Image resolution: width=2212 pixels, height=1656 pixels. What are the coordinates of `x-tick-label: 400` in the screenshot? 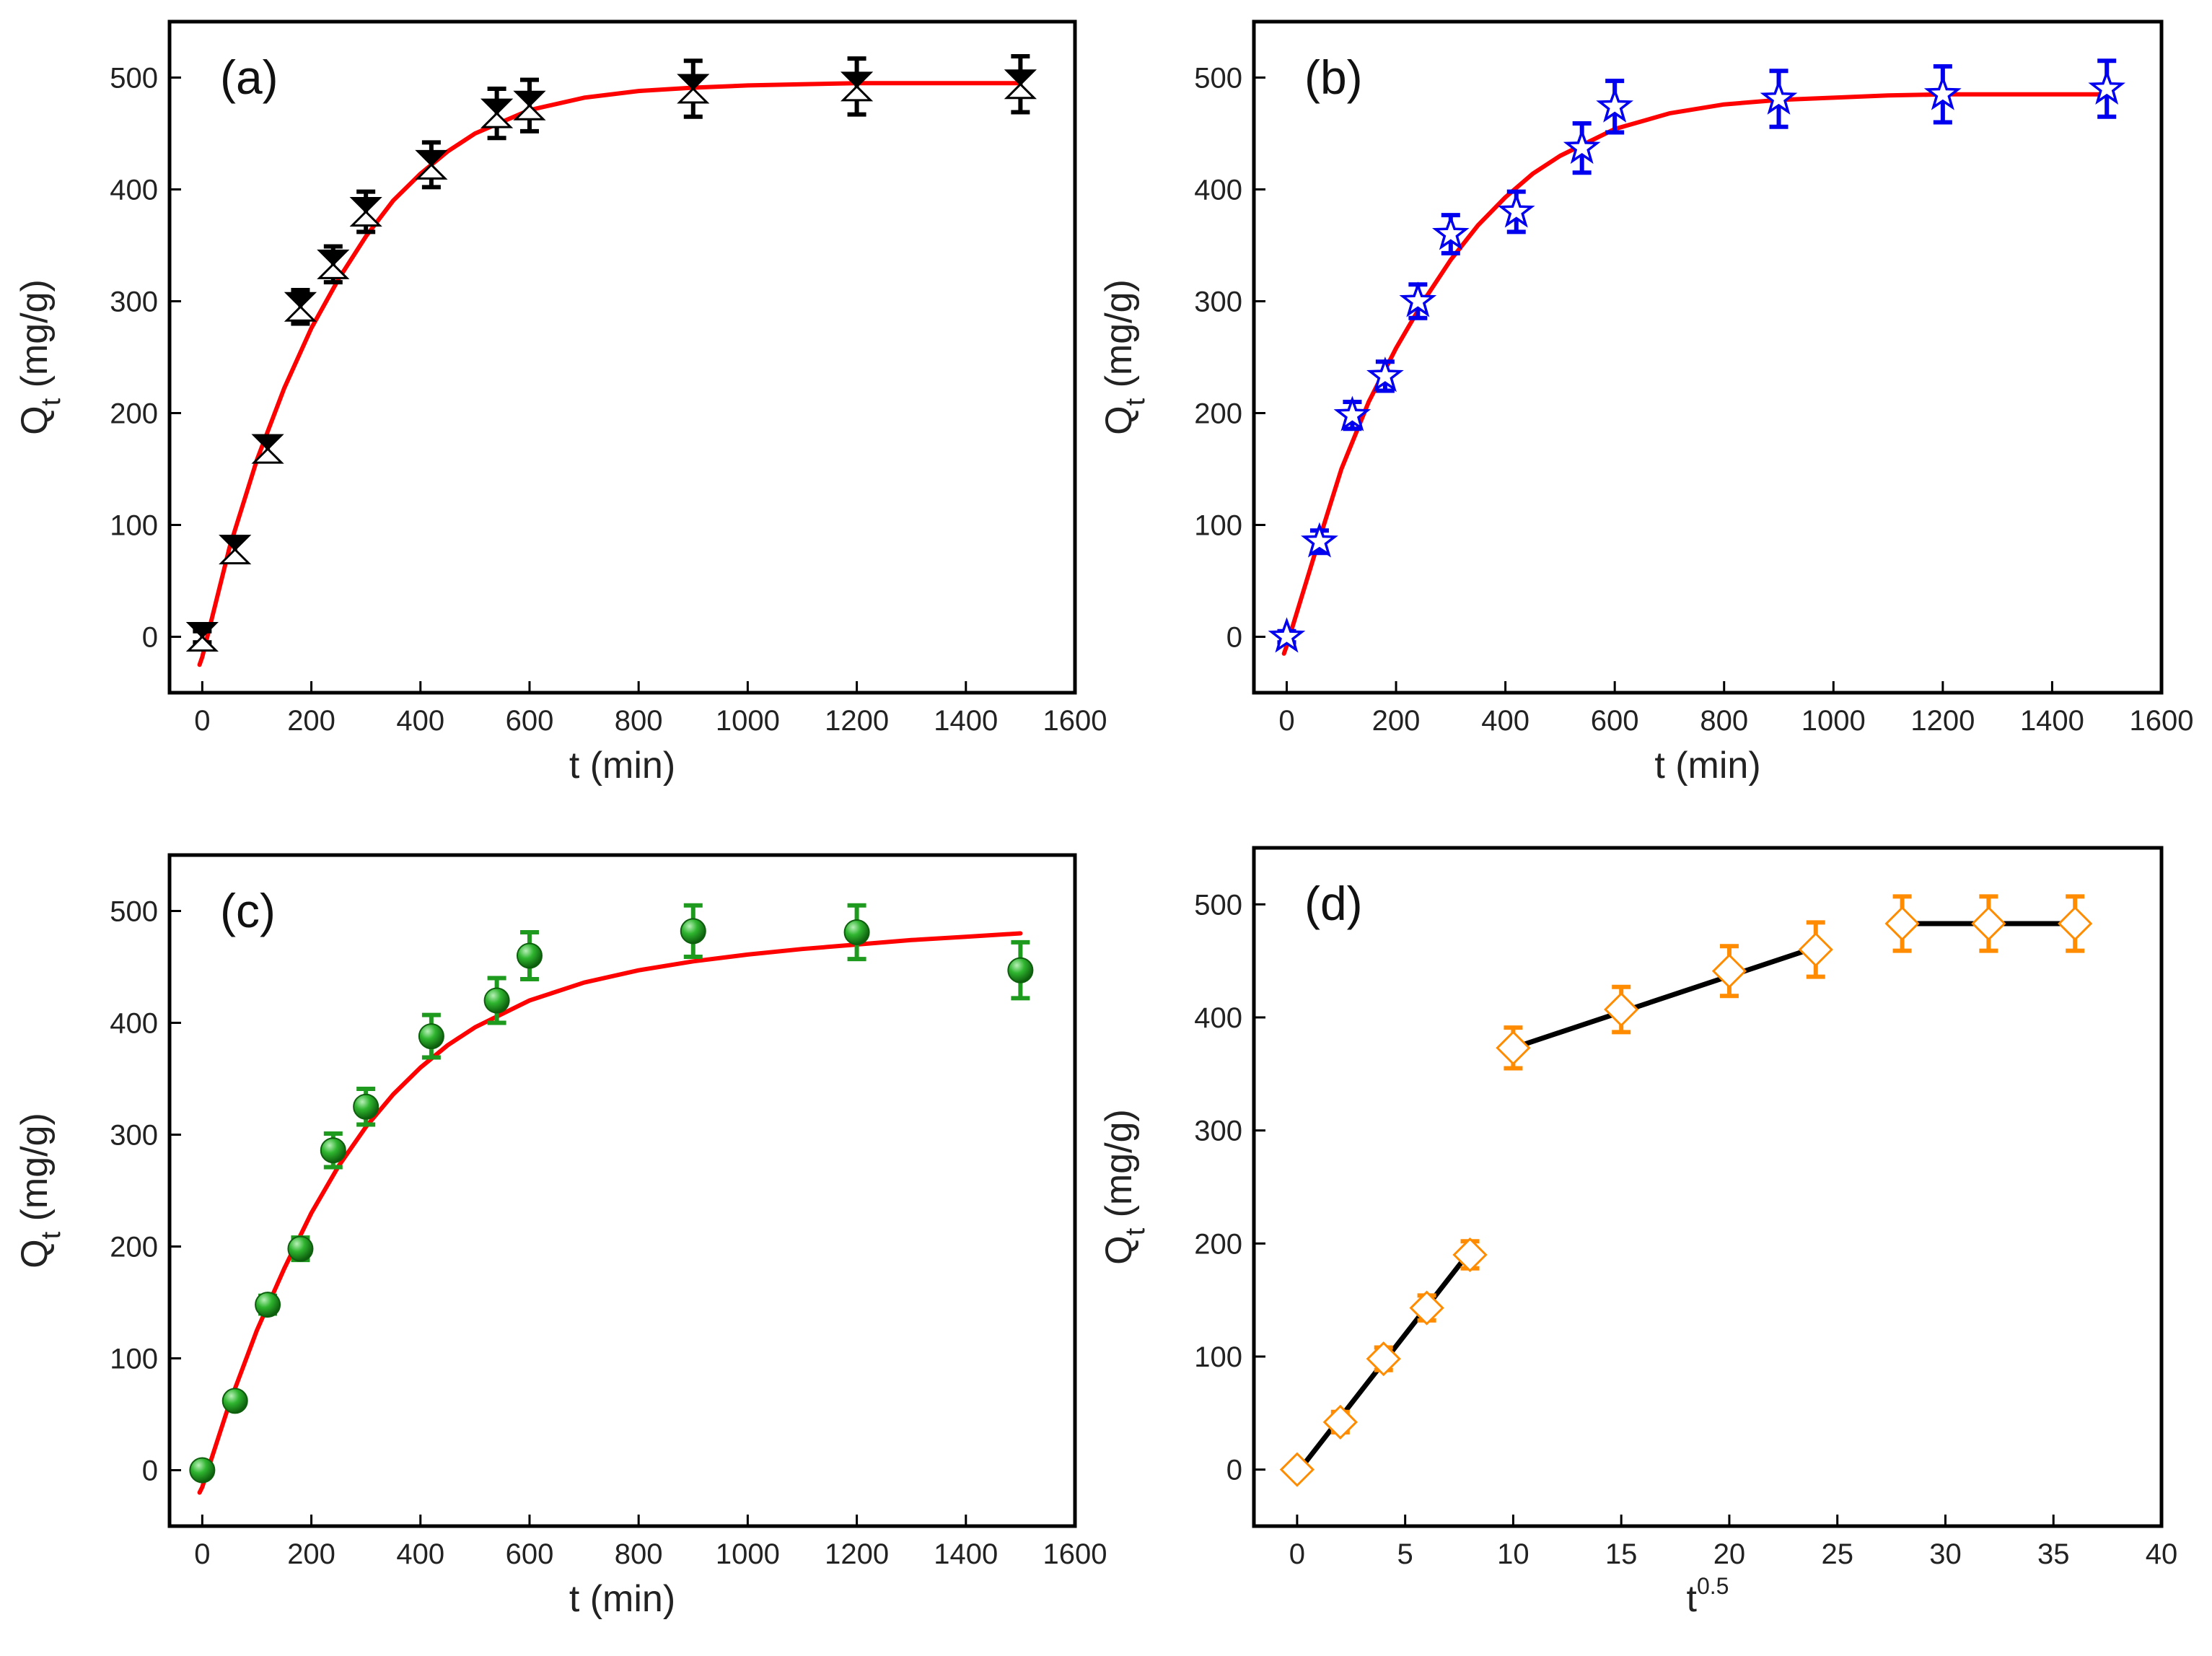 It's located at (420, 1554).